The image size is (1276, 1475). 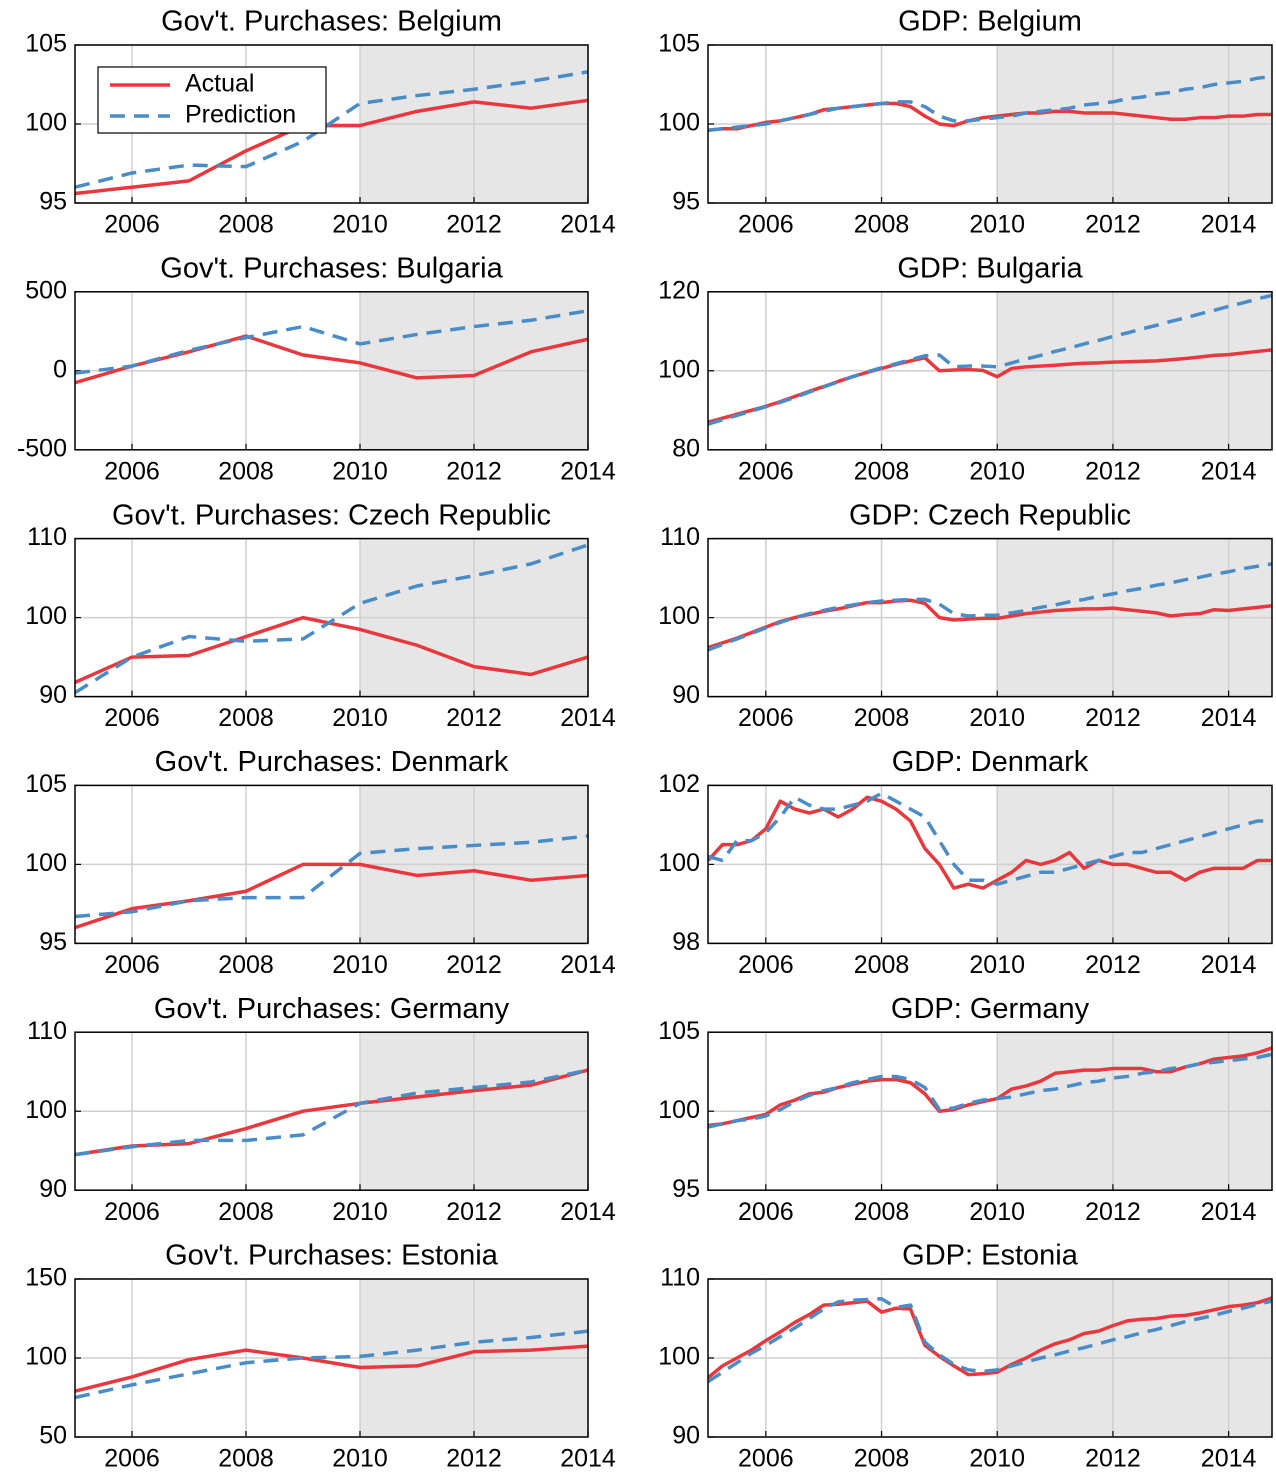 What do you see at coordinates (219, 84) in the screenshot?
I see `legend-label: Actual` at bounding box center [219, 84].